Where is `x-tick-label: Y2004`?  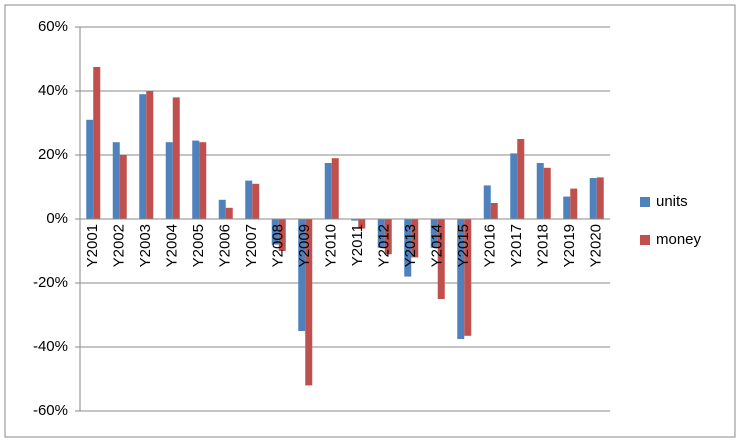 x-tick-label: Y2004 is located at coordinates (172, 245).